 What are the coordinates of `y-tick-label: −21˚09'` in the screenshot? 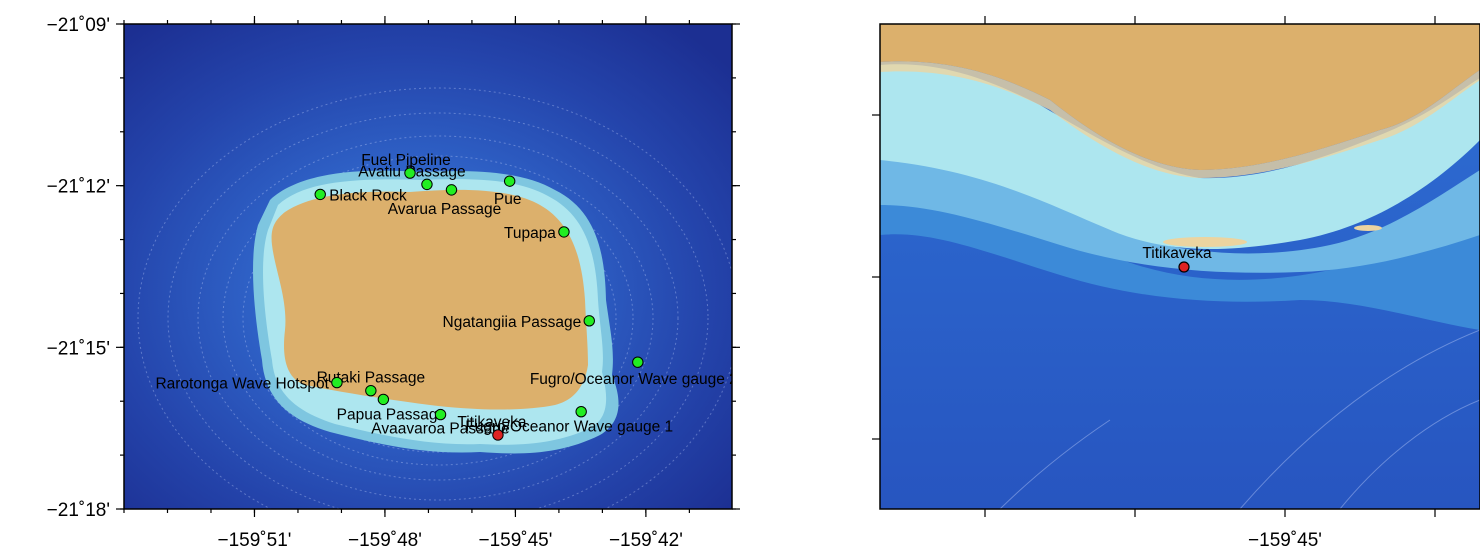 It's located at (78, 25).